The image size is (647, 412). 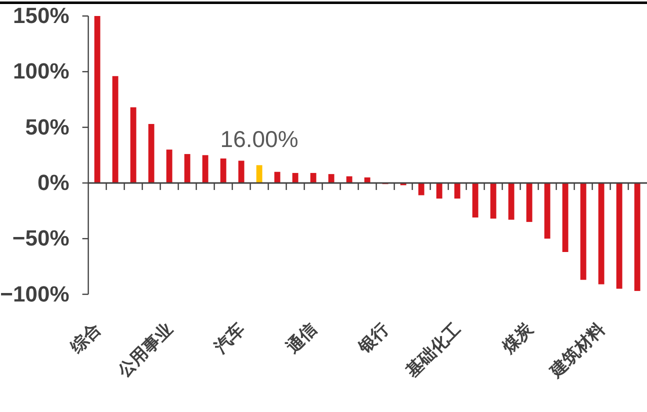 What do you see at coordinates (41, 238) in the screenshot?
I see `y-tick-label: −50%` at bounding box center [41, 238].